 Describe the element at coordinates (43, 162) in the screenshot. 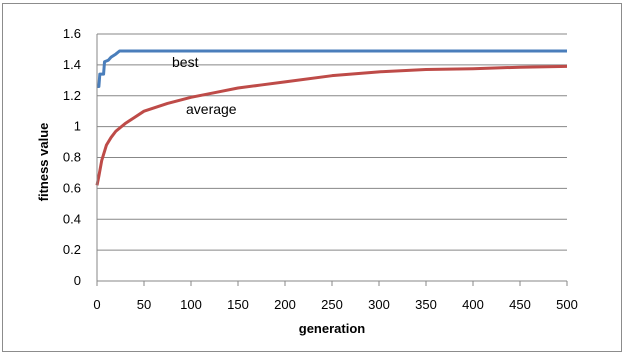

I see `y-axis-title: fitness value` at that location.